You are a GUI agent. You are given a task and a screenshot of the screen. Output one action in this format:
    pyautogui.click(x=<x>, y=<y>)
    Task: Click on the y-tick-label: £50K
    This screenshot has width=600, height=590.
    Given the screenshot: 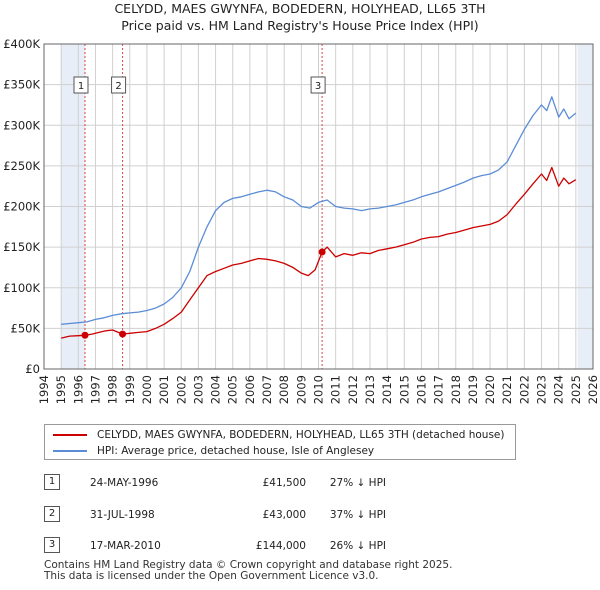 What is the action you would take?
    pyautogui.click(x=26, y=328)
    